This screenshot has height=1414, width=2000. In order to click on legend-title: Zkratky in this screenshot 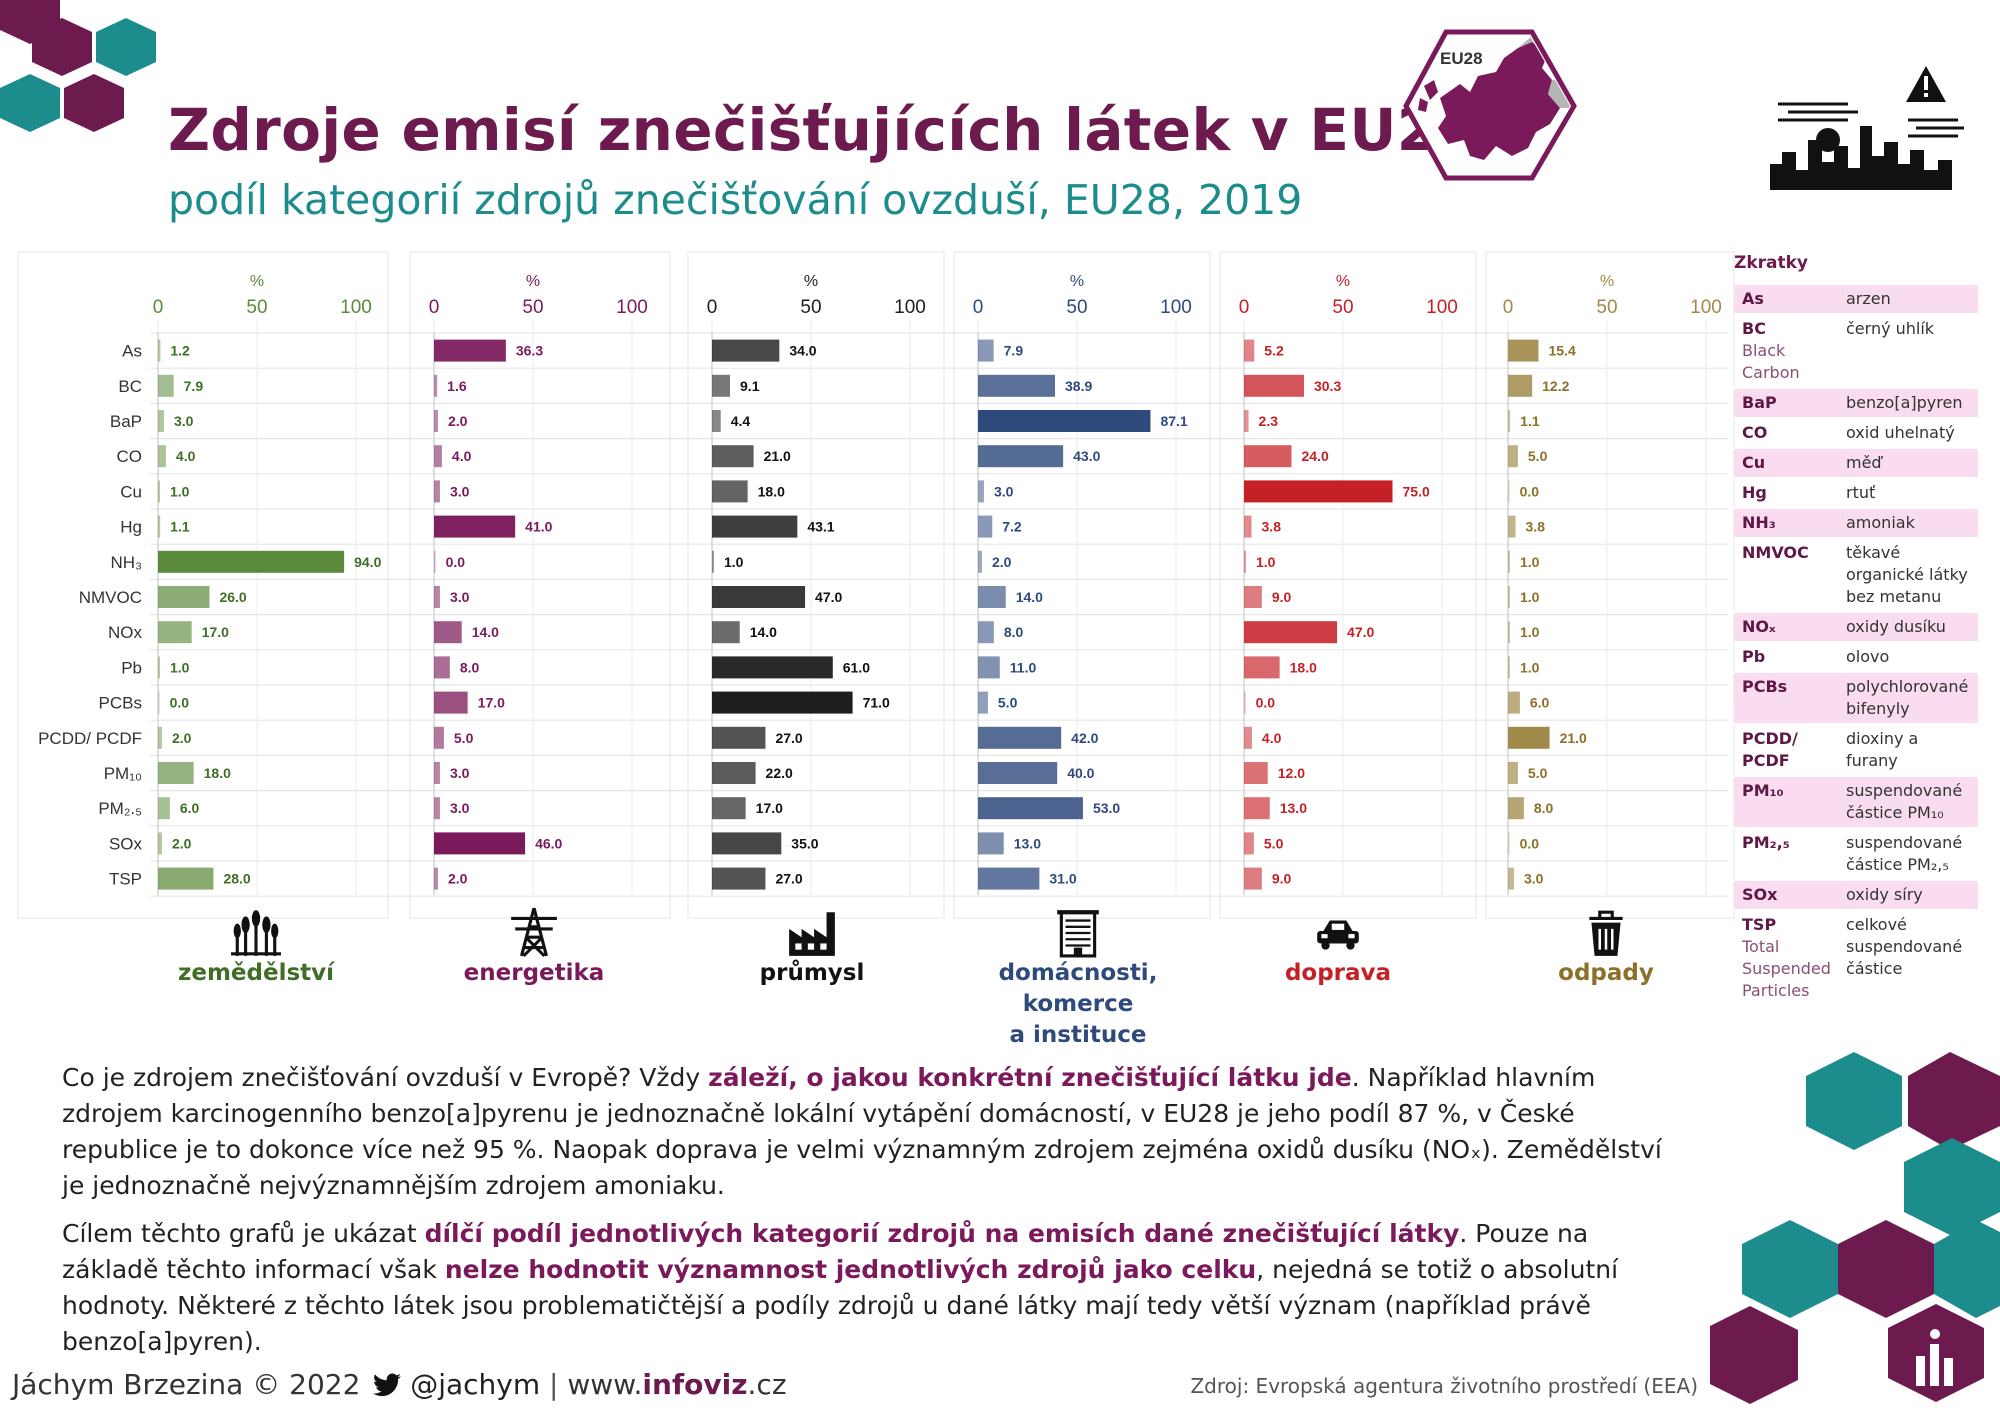, I will do `click(1771, 263)`.